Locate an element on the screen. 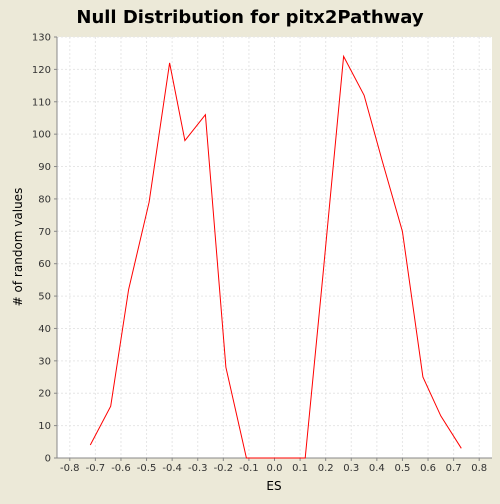 The height and width of the screenshot is (504, 500). x-tick-label: 0.6 is located at coordinates (428, 468).